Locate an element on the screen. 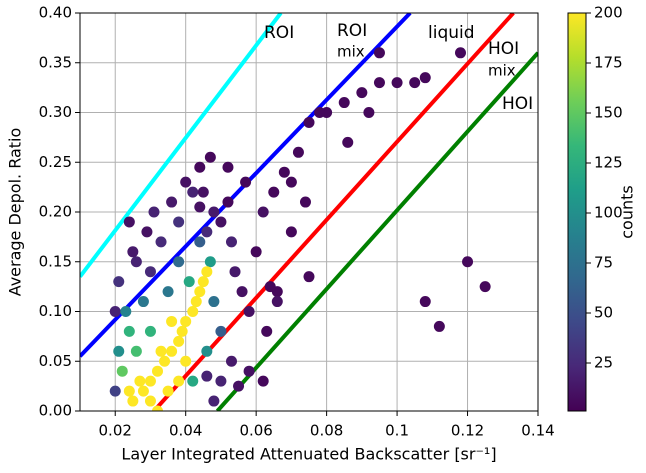  colorbar-tick-label: 75 is located at coordinates (603, 263).